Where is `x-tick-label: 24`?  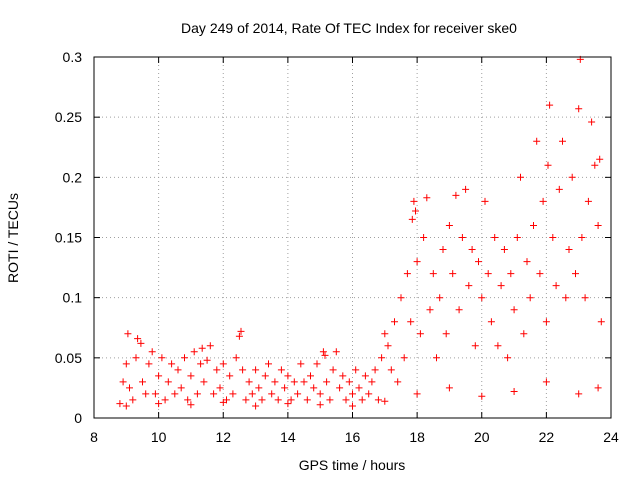 x-tick-label: 24 is located at coordinates (611, 437).